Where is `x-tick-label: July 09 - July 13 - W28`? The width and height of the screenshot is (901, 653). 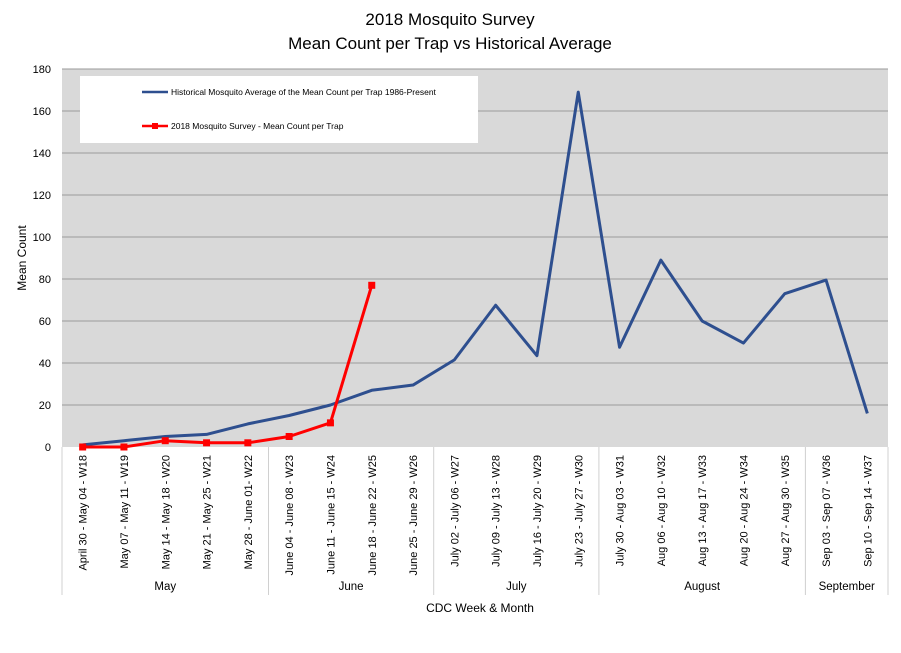 x-tick-label: July 09 - July 13 - W28 is located at coordinates (497, 511).